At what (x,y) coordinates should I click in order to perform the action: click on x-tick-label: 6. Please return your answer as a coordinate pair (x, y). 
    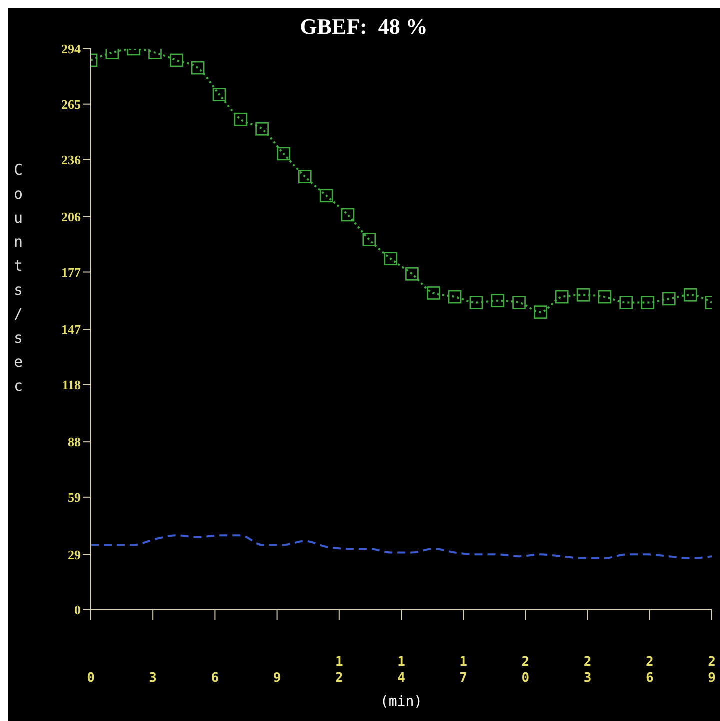
    Looking at the image, I should click on (215, 678).